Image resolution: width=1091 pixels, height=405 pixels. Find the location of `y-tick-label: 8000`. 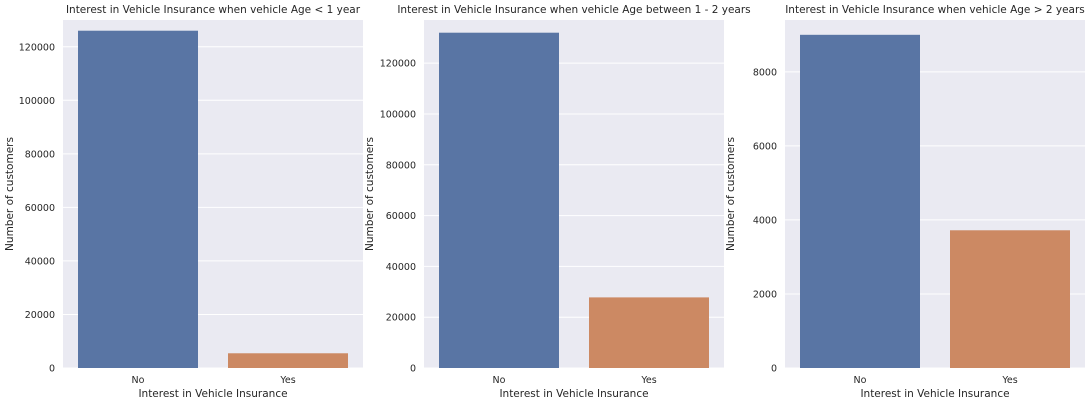

y-tick-label: 8000 is located at coordinates (765, 72).